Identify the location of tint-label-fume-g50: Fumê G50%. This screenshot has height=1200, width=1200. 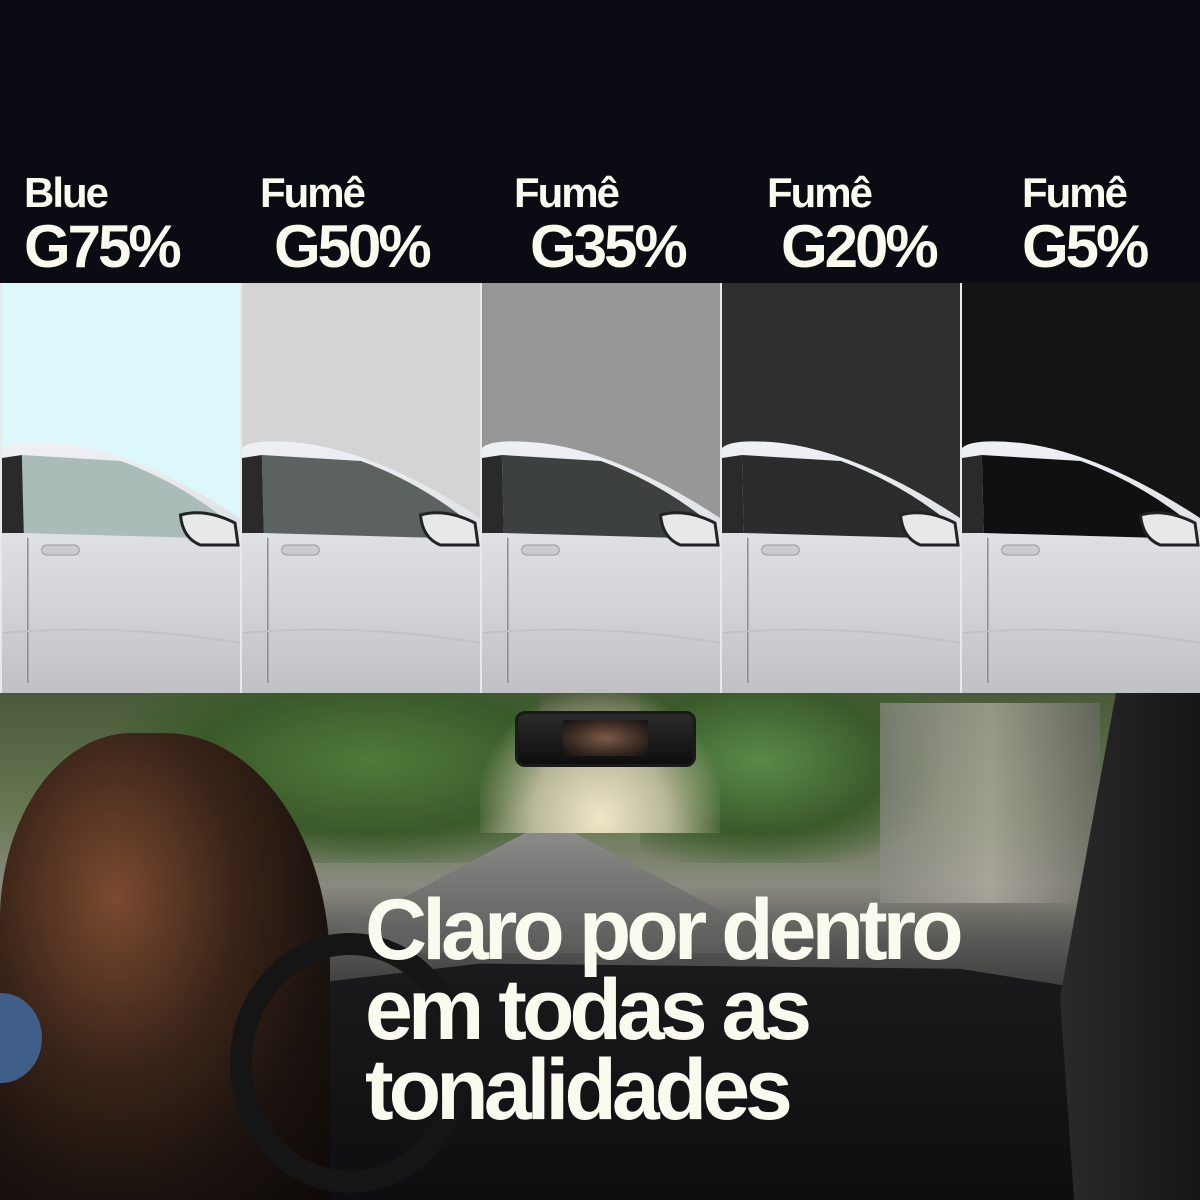
(346, 224).